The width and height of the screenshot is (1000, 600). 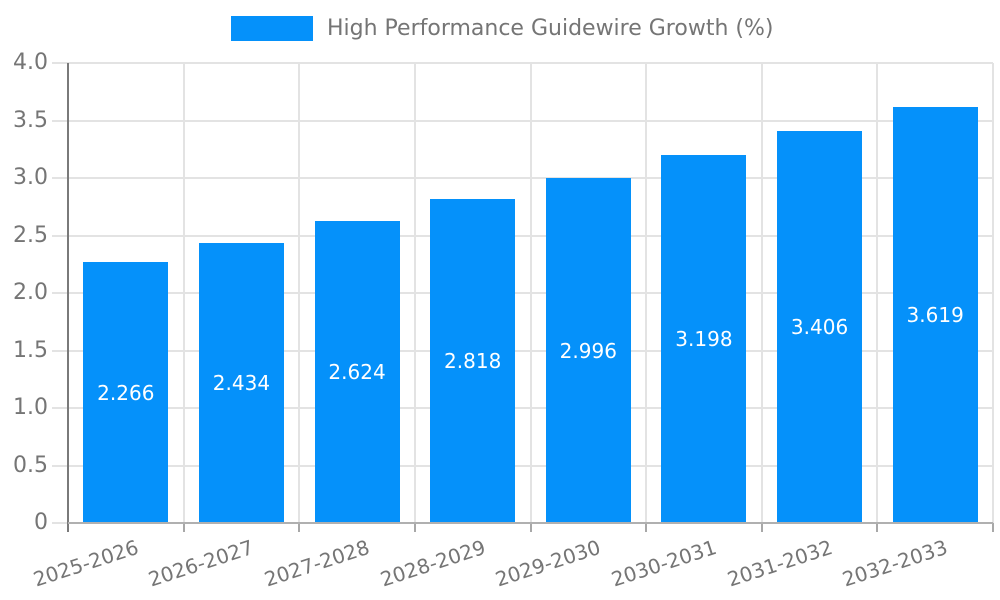 What do you see at coordinates (550, 28) in the screenshot?
I see `legend-label: High Performance Guidewire Growth (%)` at bounding box center [550, 28].